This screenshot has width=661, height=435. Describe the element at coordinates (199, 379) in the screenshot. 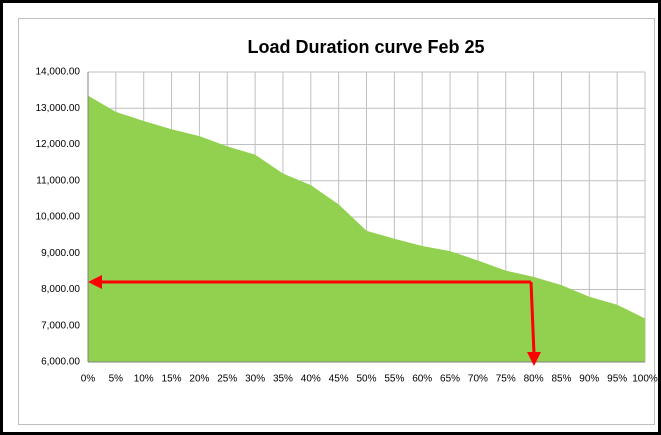

I see `x-tick-label: 20%` at that location.